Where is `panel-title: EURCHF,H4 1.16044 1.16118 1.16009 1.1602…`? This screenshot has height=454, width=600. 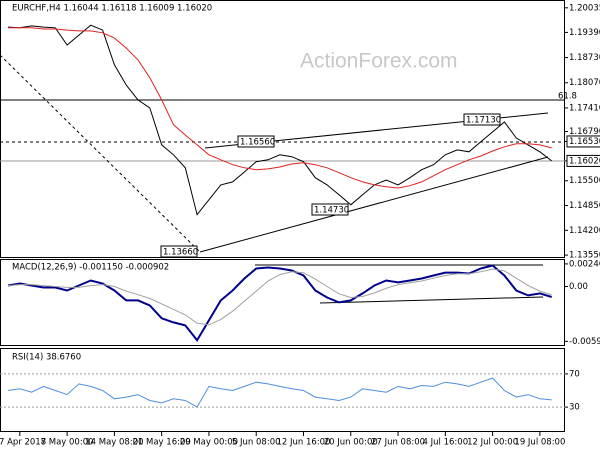 panel-title: EURCHF,H4 1.16044 1.16118 1.16009 1.1602… is located at coordinates (112, 9).